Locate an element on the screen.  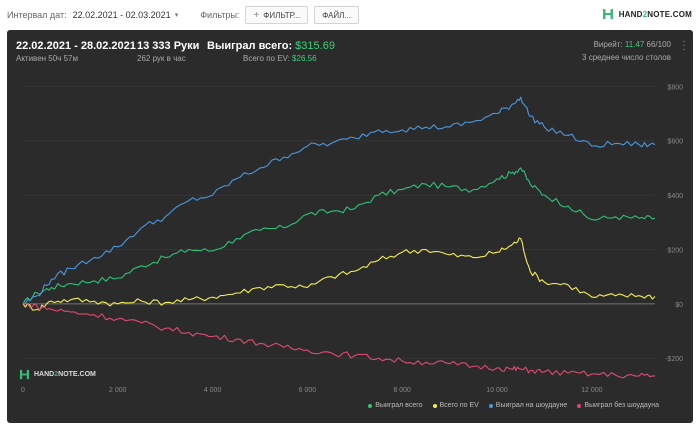
legend-item-2: Всего по EV is located at coordinates (455, 405).